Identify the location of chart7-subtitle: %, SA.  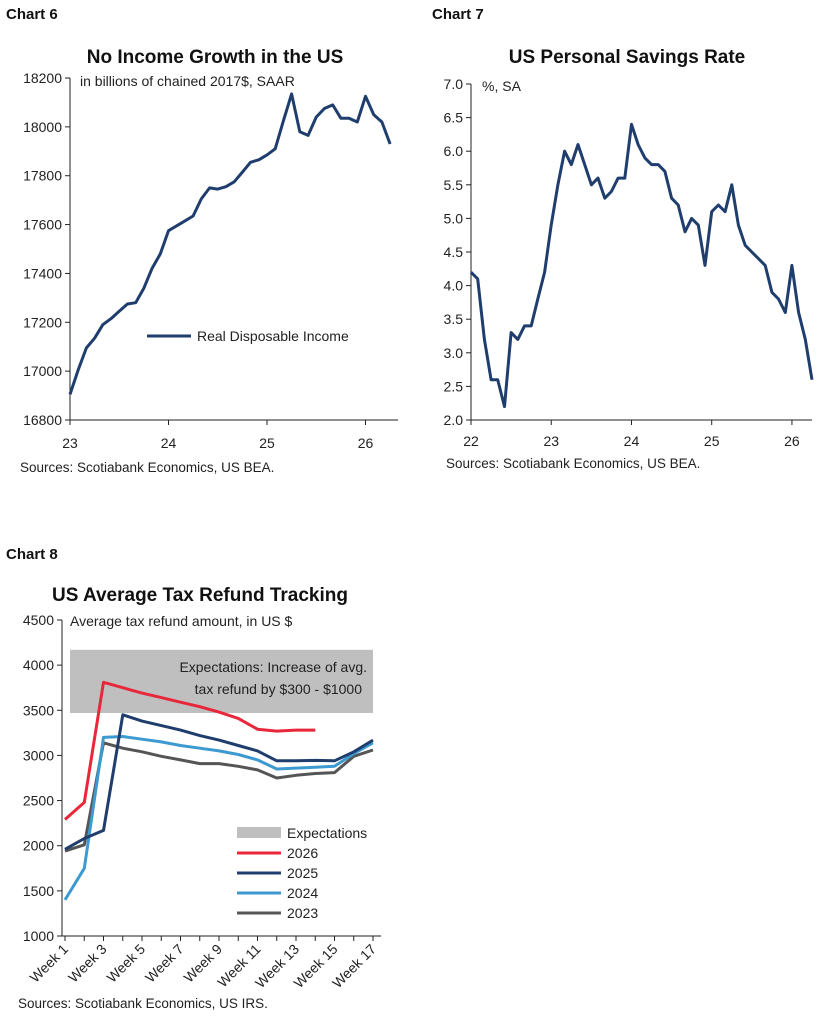
(502, 86).